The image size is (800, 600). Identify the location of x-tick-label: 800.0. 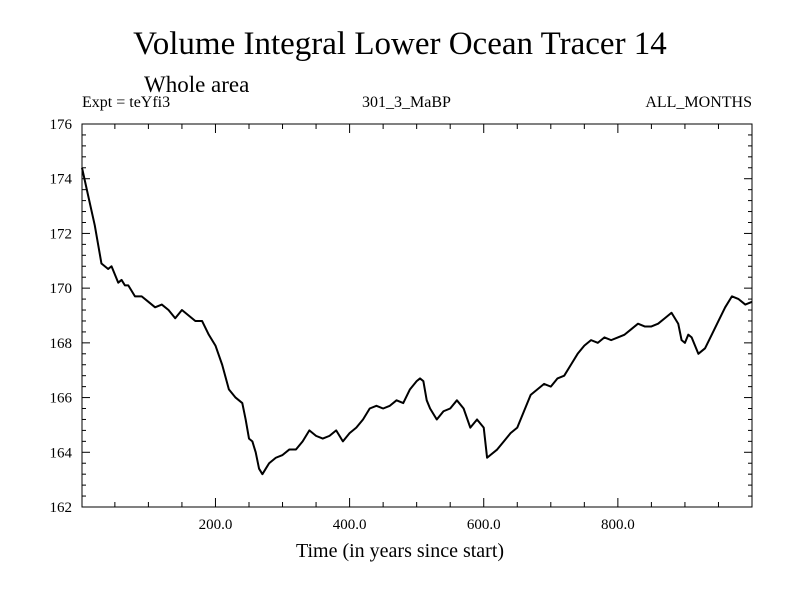
(618, 525).